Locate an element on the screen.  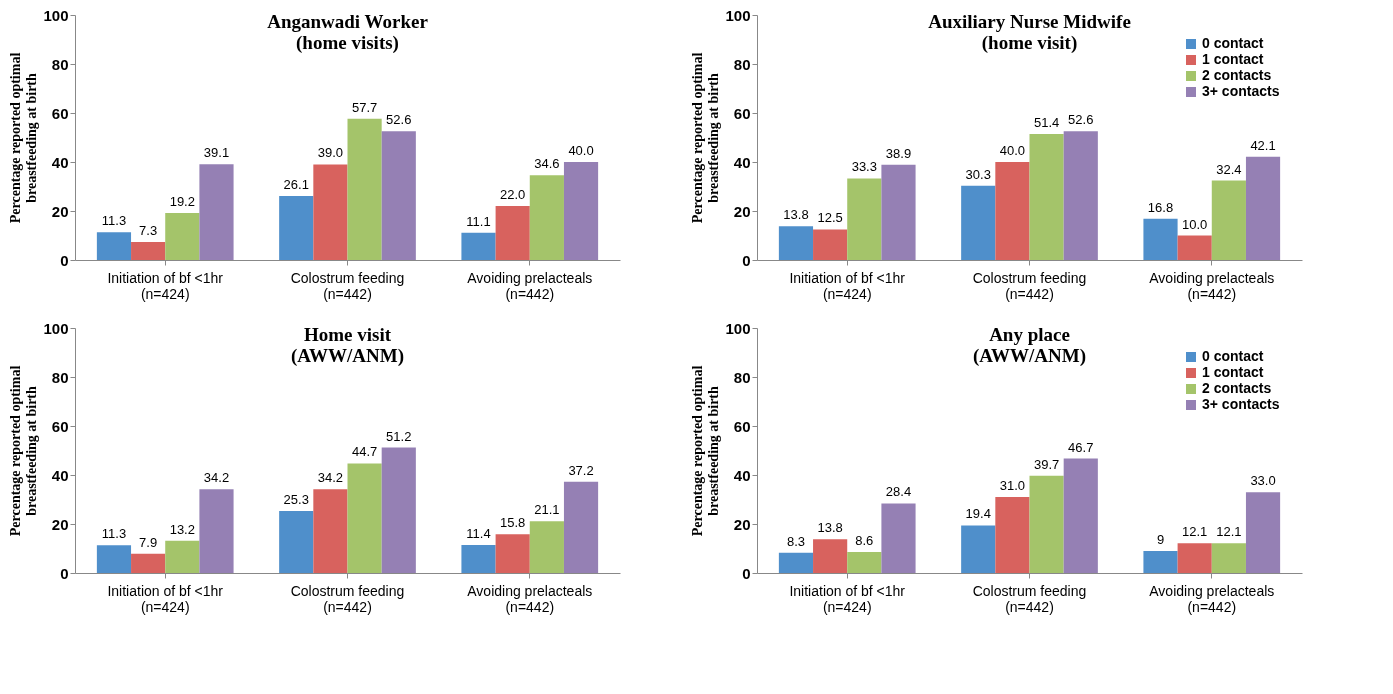
chart-title: Home visit (AWW/ANM) is located at coordinates (347, 345).